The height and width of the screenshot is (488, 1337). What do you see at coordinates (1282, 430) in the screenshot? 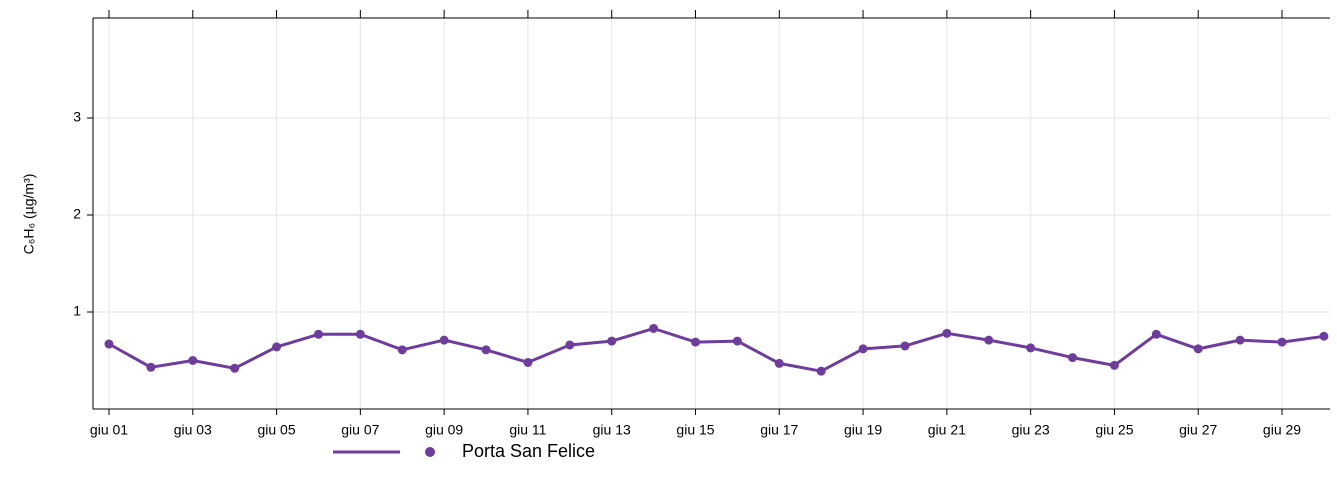
I see `x-tick-label: giu 29` at bounding box center [1282, 430].